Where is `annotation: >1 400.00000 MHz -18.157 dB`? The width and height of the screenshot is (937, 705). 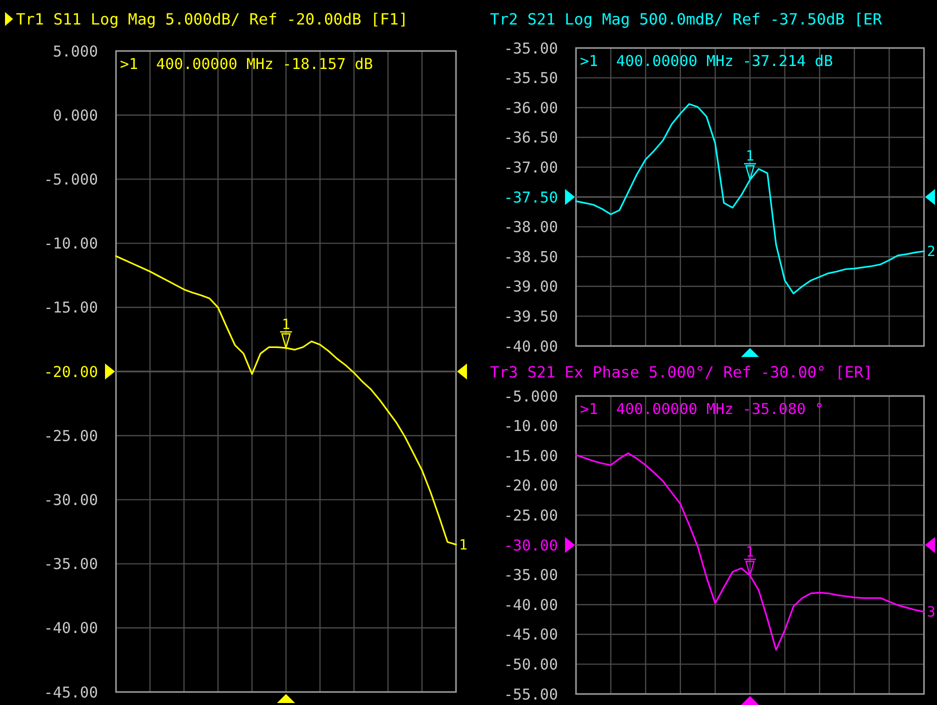 annotation: >1 400.00000 MHz -18.157 dB is located at coordinates (246, 64).